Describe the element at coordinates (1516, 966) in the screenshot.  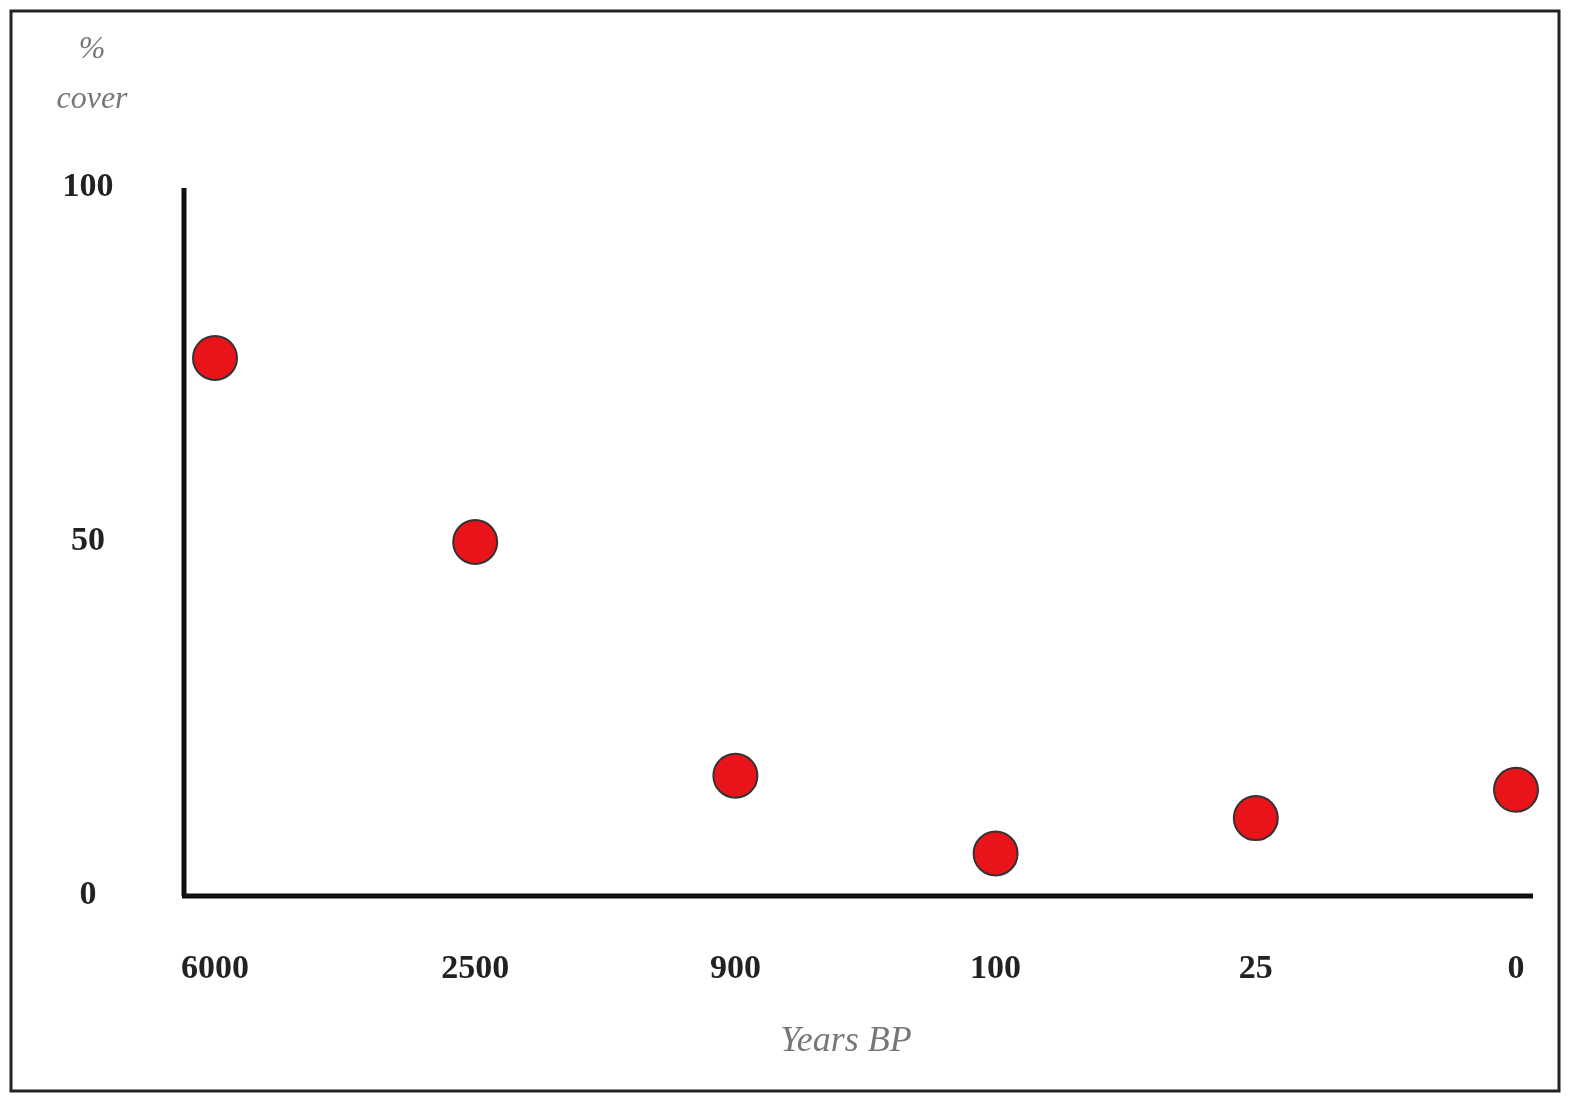
I see `x-tick-label: 0` at that location.